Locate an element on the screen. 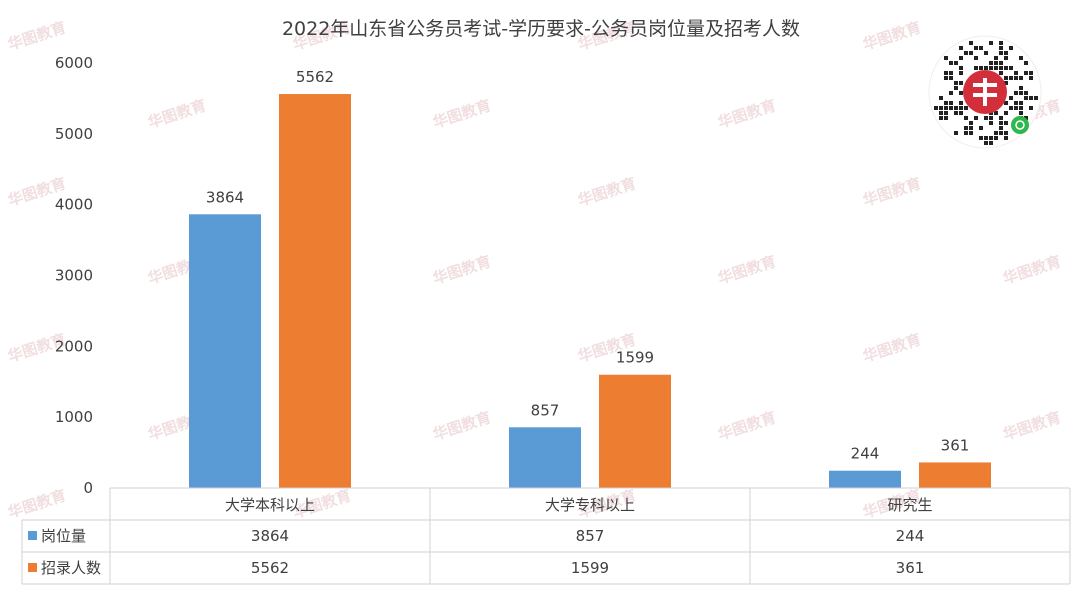 Image resolution: width=1082 pixels, height=593 pixels. wechat-mini-program-qr-icon is located at coordinates (985, 92).